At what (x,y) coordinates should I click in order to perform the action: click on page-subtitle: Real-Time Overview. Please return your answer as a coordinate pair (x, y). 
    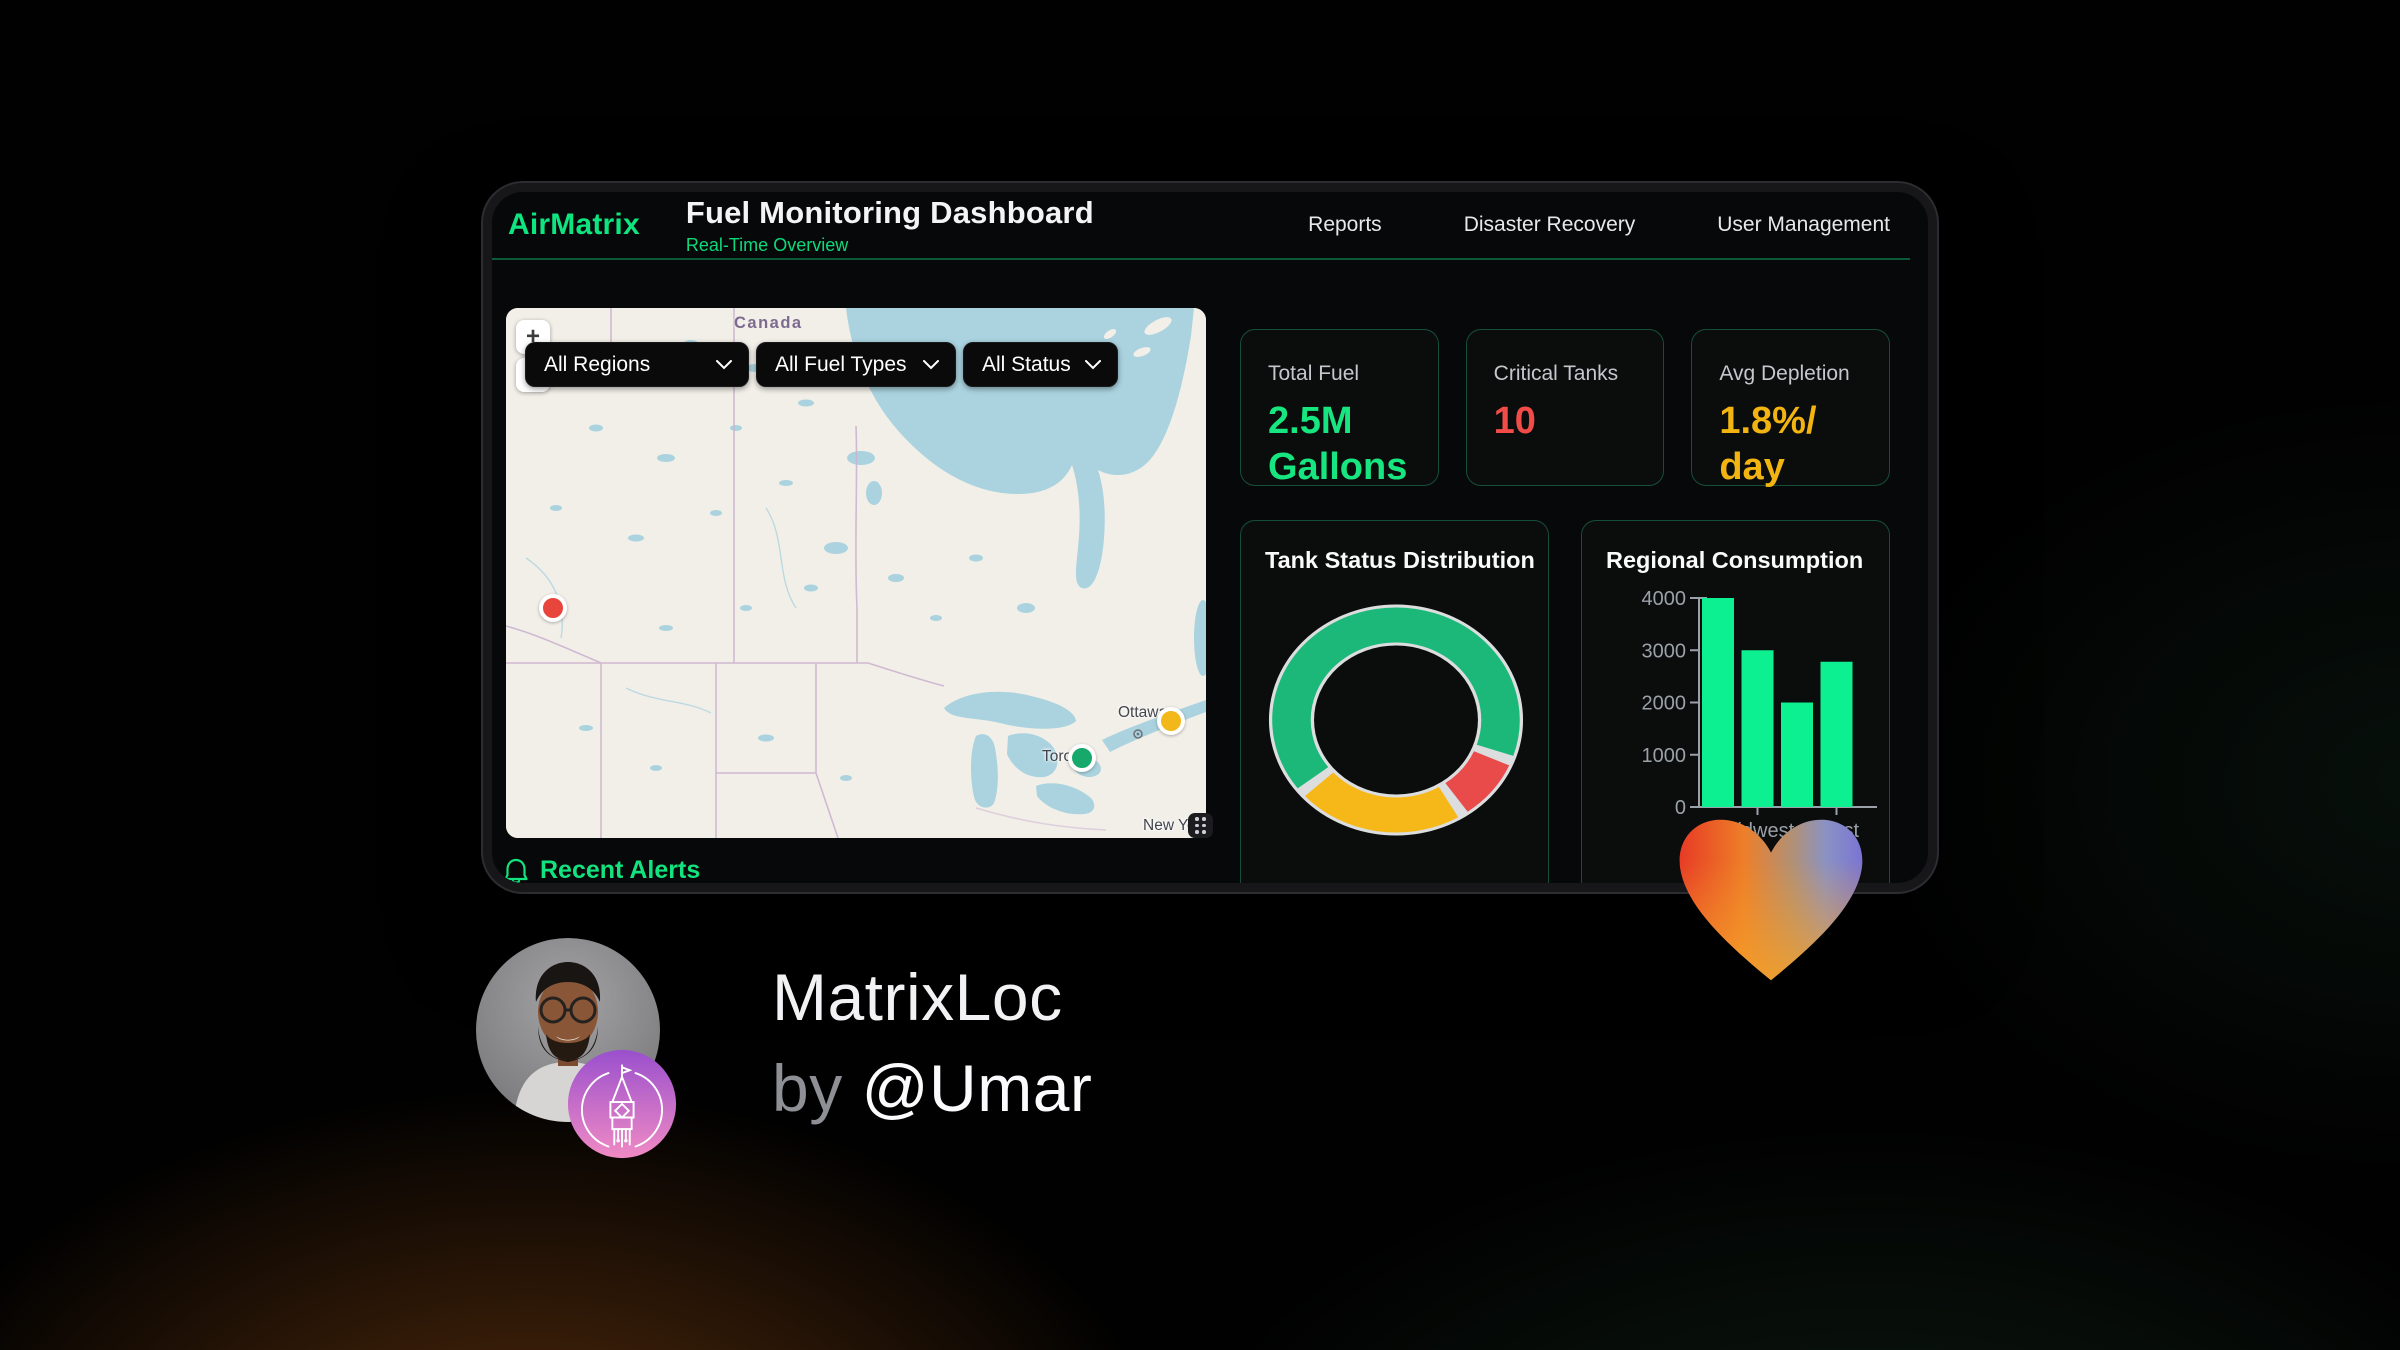
    Looking at the image, I should click on (767, 244).